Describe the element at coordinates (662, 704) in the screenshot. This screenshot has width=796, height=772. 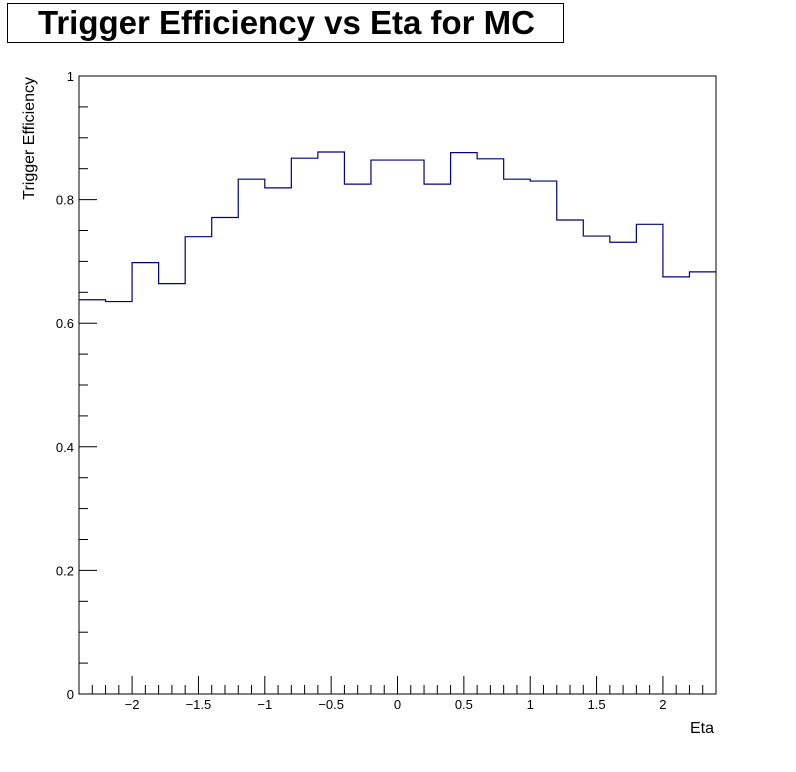
I see `x-tick-label: 2` at that location.